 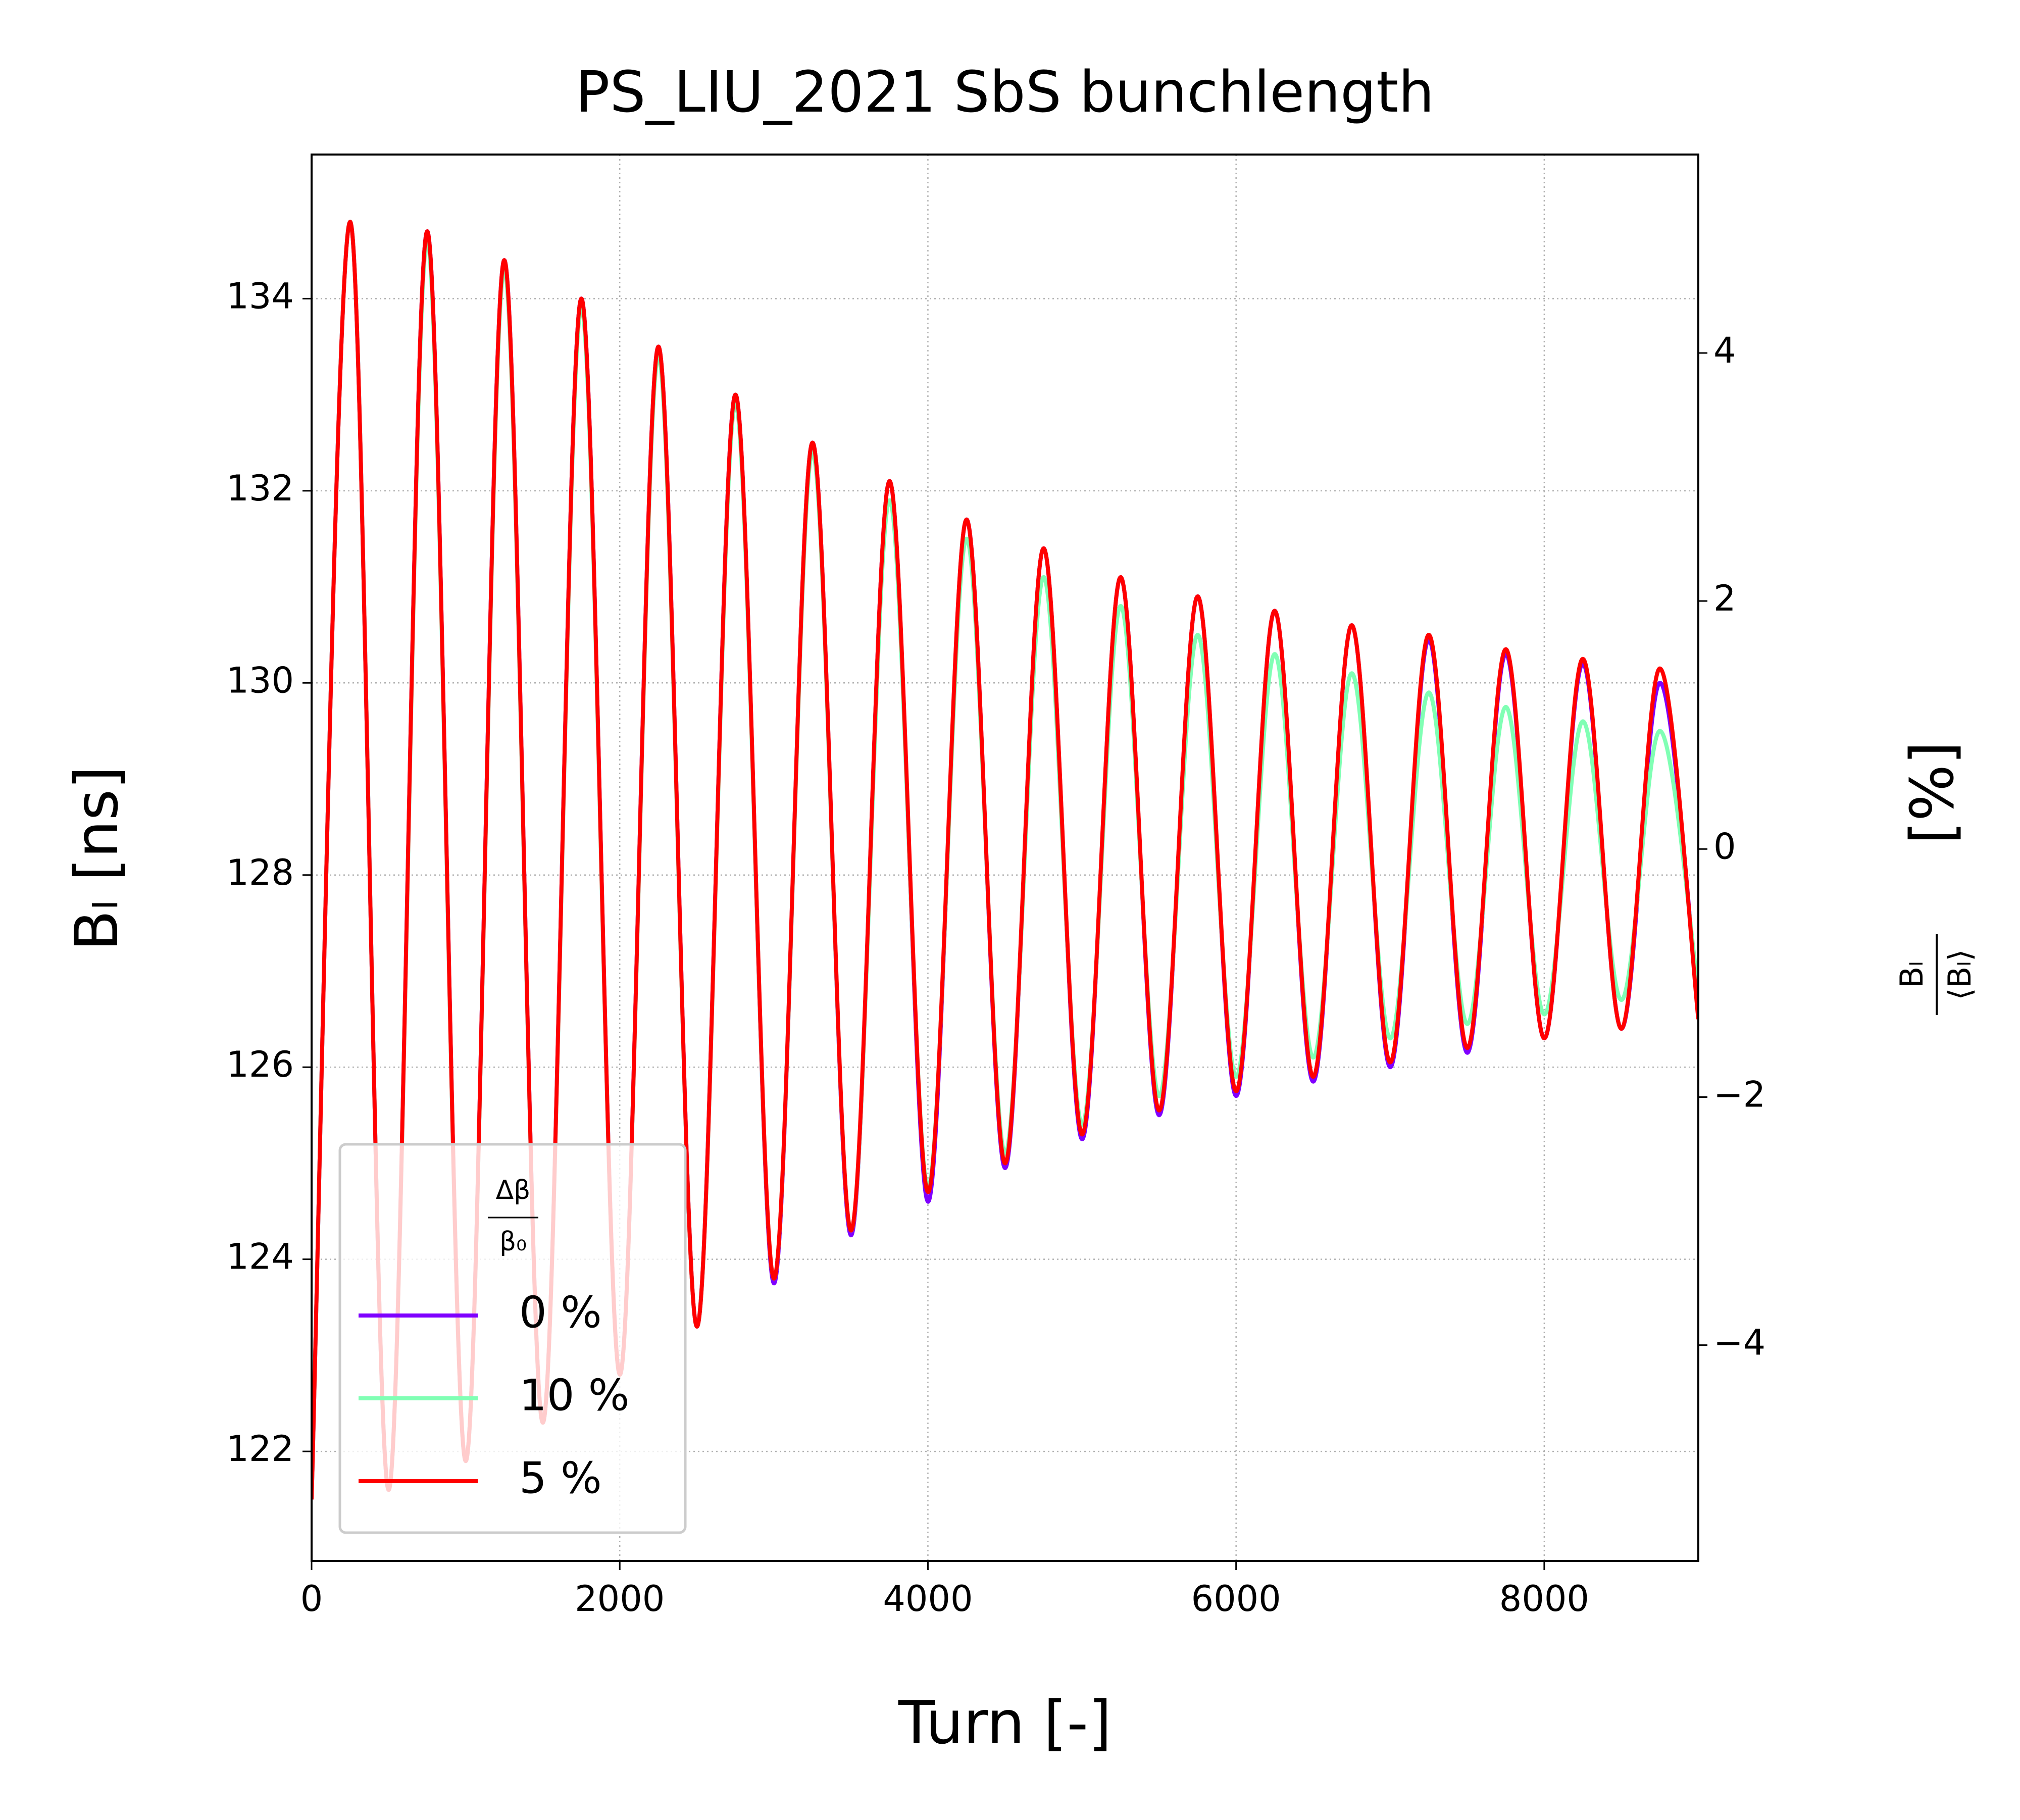 What do you see at coordinates (620, 1599) in the screenshot?
I see `x-tick-label: 2000` at bounding box center [620, 1599].